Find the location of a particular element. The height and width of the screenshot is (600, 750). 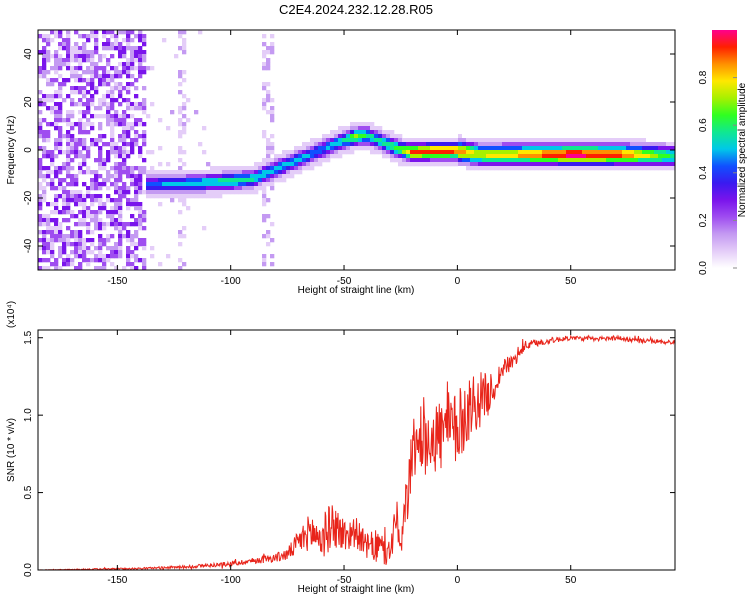

x-tick-label: -100 is located at coordinates (231, 580).